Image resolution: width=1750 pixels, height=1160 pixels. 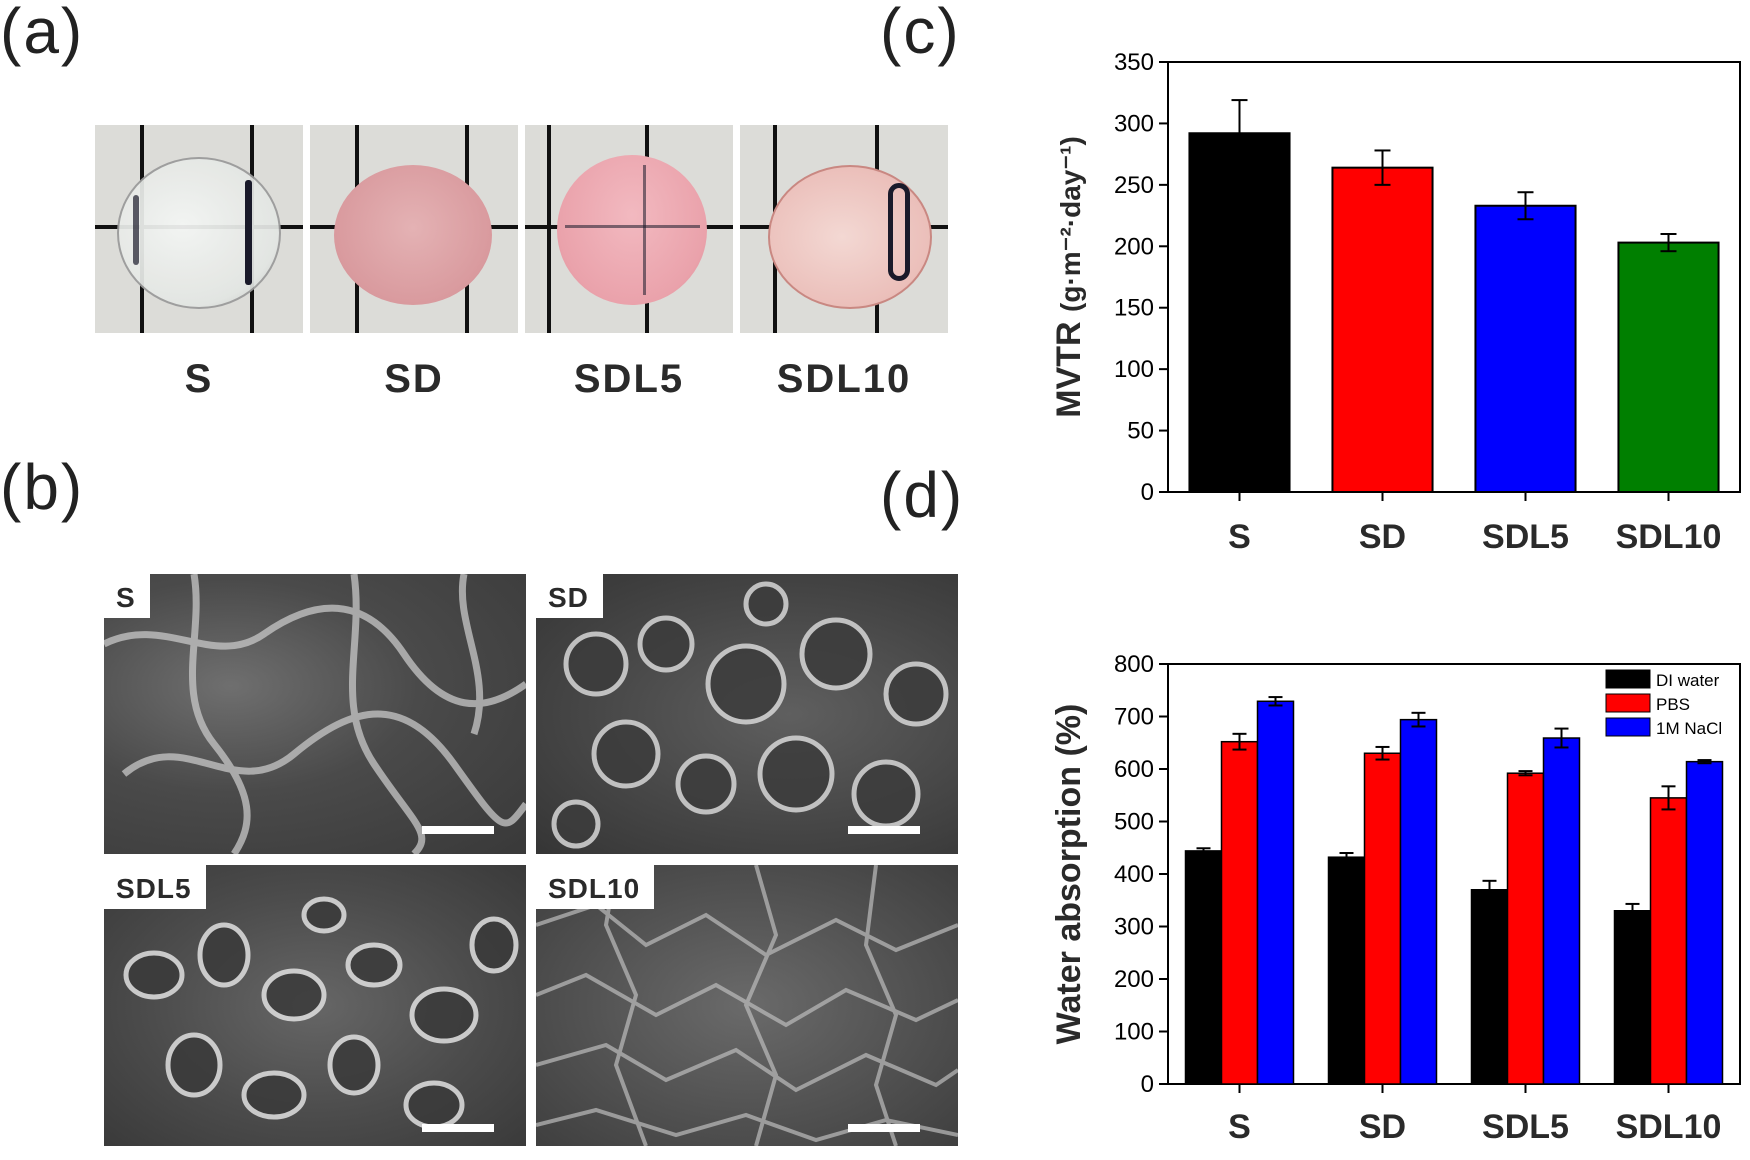 I want to click on panel-label-c: (c), so click(x=920, y=33).